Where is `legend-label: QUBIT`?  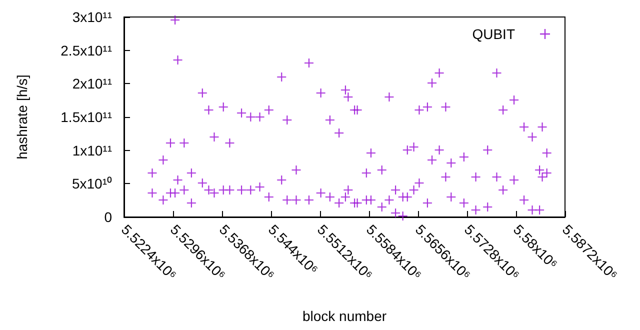
legend-label: QUBIT is located at coordinates (494, 34).